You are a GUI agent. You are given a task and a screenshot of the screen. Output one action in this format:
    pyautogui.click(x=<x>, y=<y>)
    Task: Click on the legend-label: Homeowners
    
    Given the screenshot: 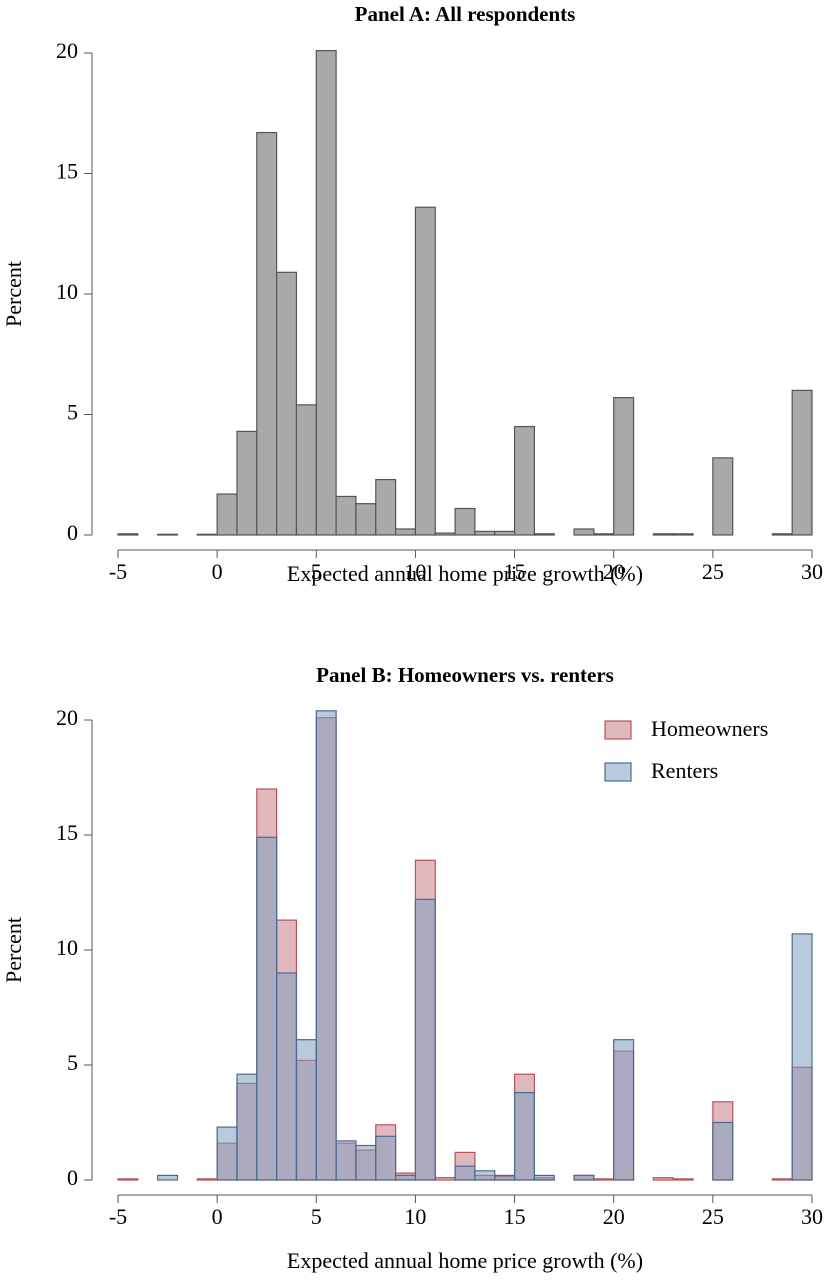 What is the action you would take?
    pyautogui.click(x=709, y=728)
    